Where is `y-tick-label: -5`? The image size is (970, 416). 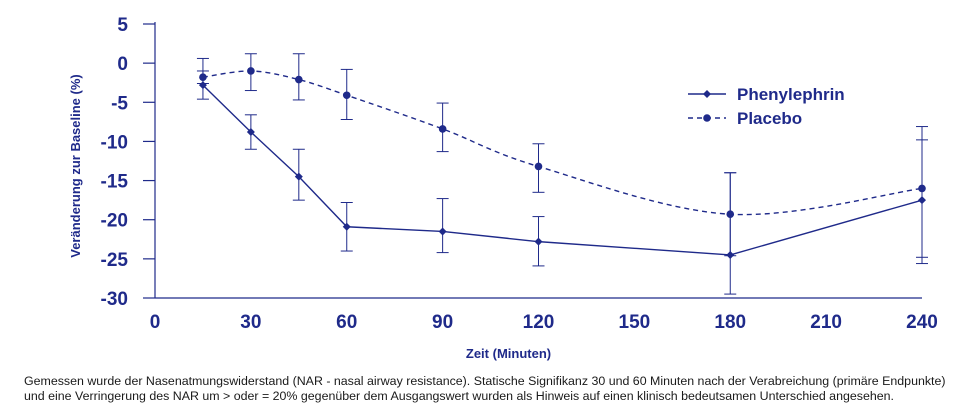
y-tick-label: -5 is located at coordinates (119, 103).